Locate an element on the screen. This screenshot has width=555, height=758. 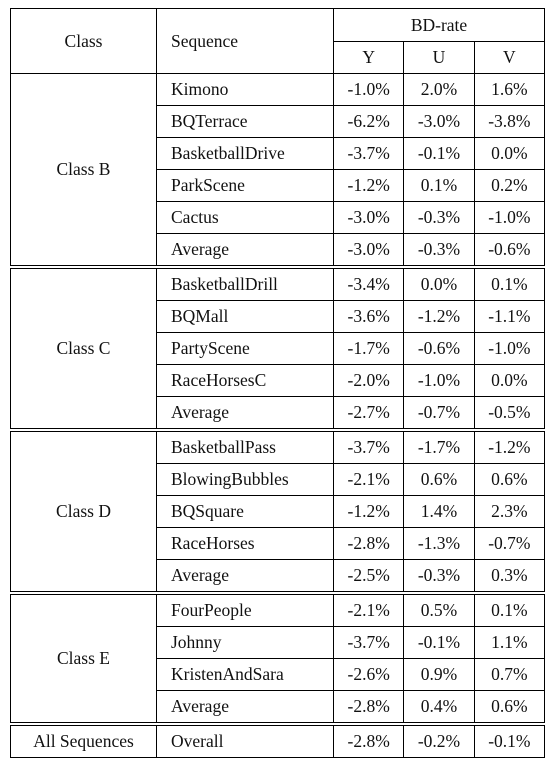
v-cell: 0.0% is located at coordinates (510, 153).